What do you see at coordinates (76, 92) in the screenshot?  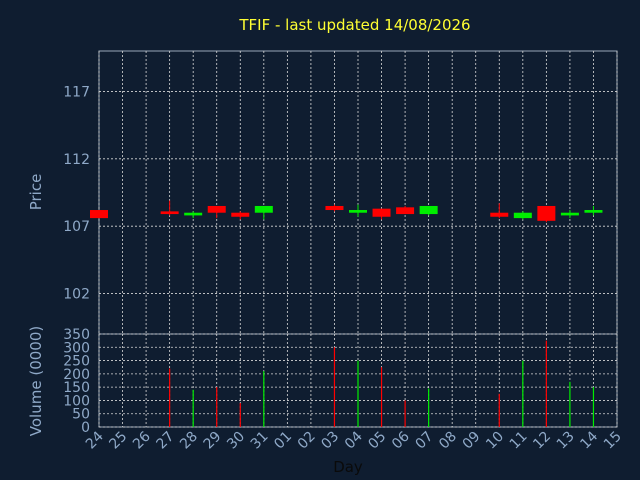 I see `price-tick-label: 117` at bounding box center [76, 92].